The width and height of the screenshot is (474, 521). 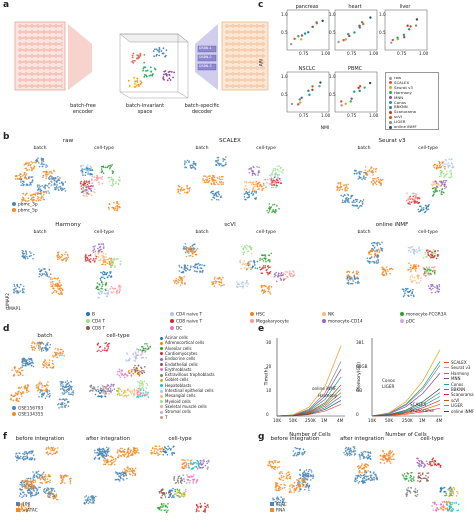 I want to click on panel-b-celltype-legend-item: CD8 naive T, so click(x=186, y=322).